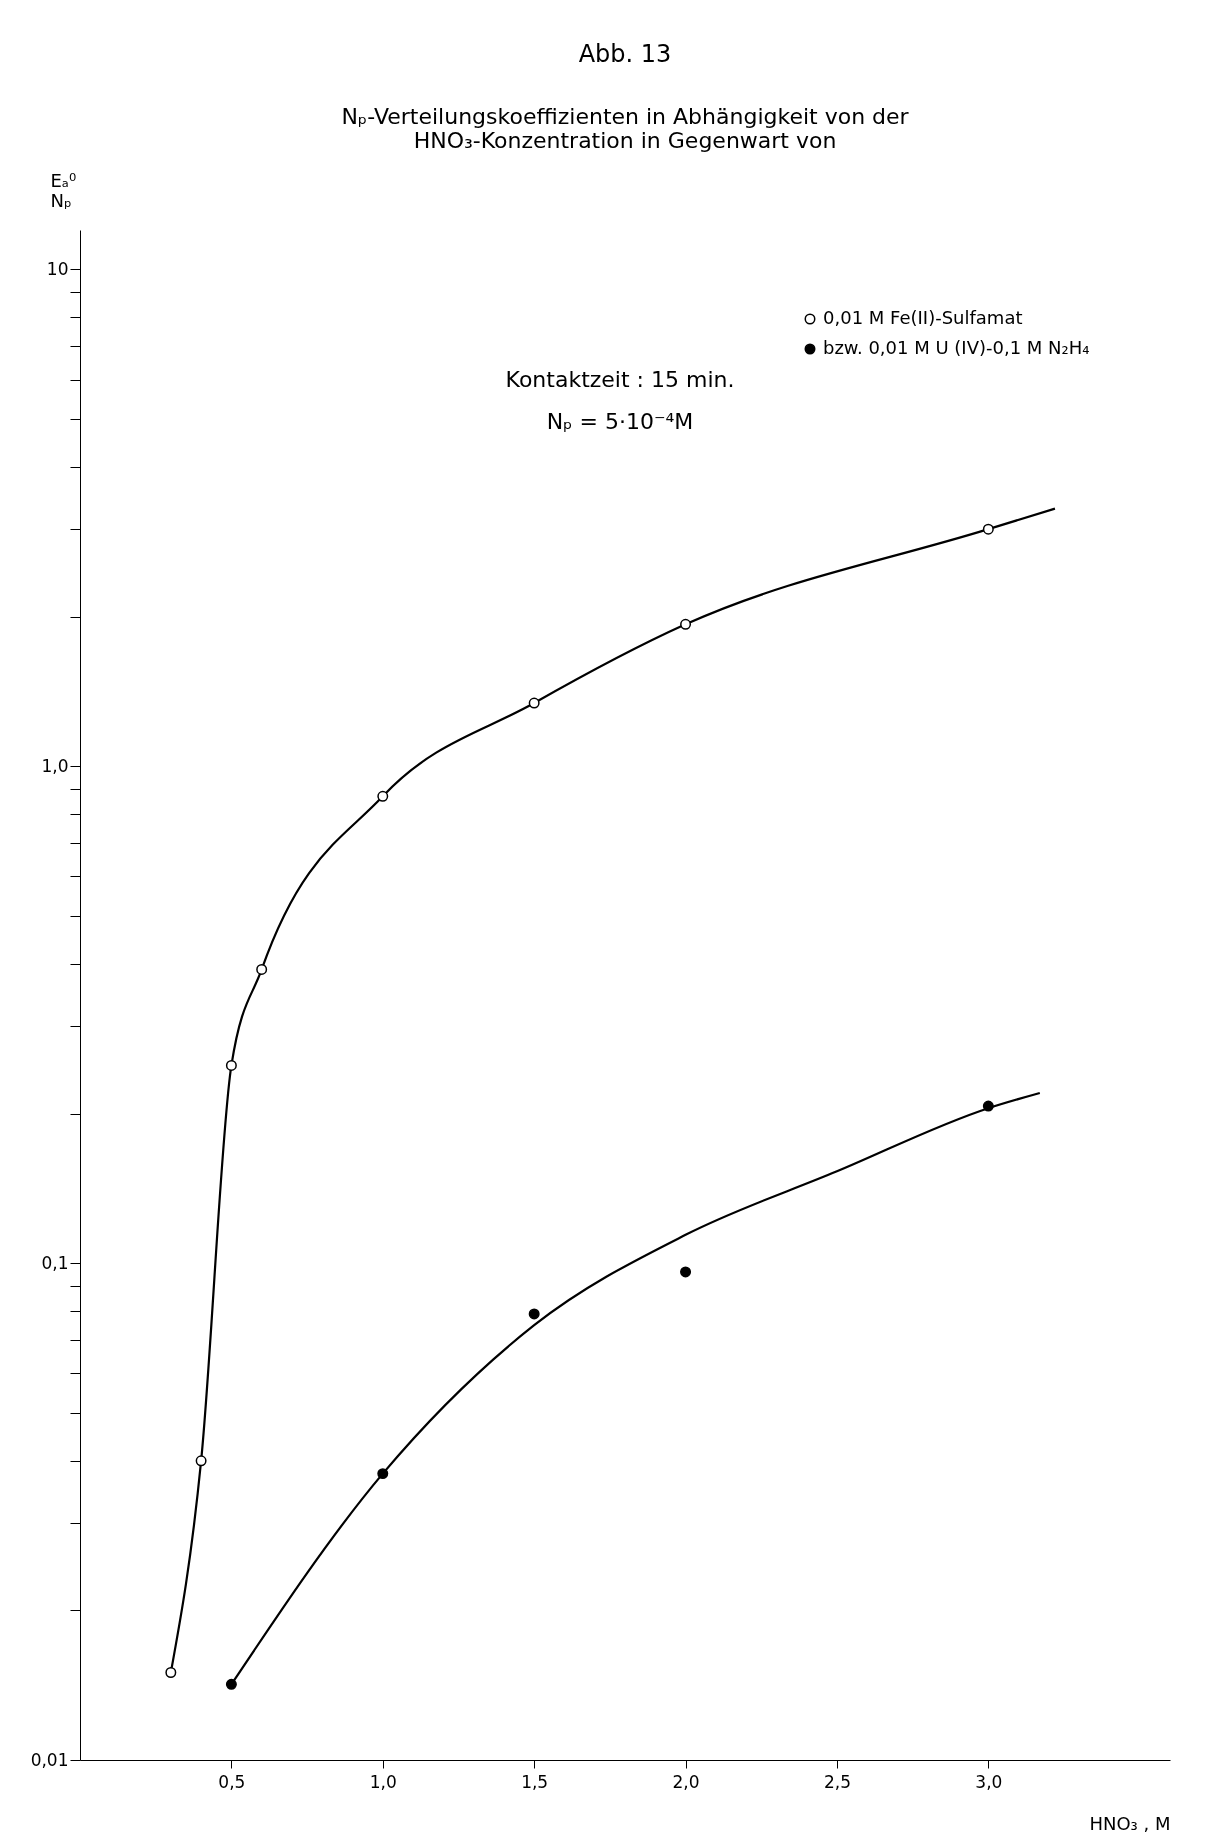  Describe the element at coordinates (383, 1781) in the screenshot. I see `x-tick-label: 1,0` at that location.